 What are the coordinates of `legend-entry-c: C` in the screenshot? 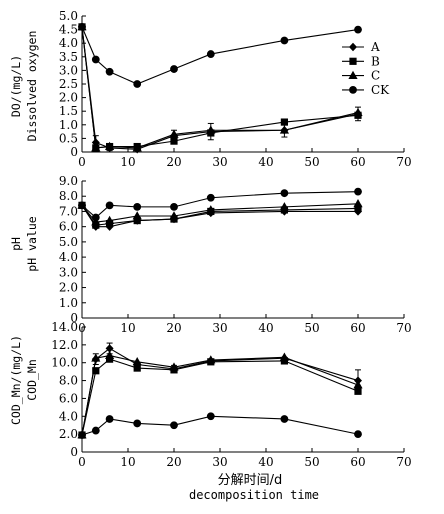 It's located at (361, 76).